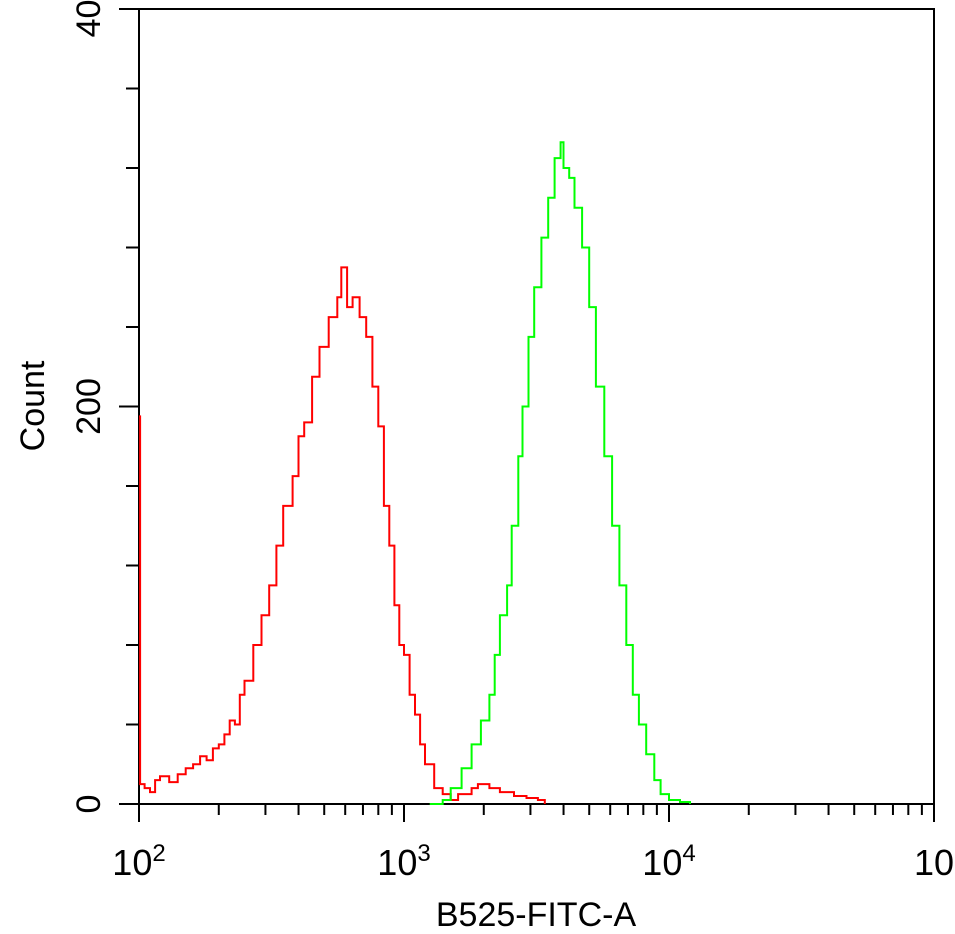 The width and height of the screenshot is (955, 934). Describe the element at coordinates (668, 861) in the screenshot. I see `x-tick-label: 10⁴` at that location.